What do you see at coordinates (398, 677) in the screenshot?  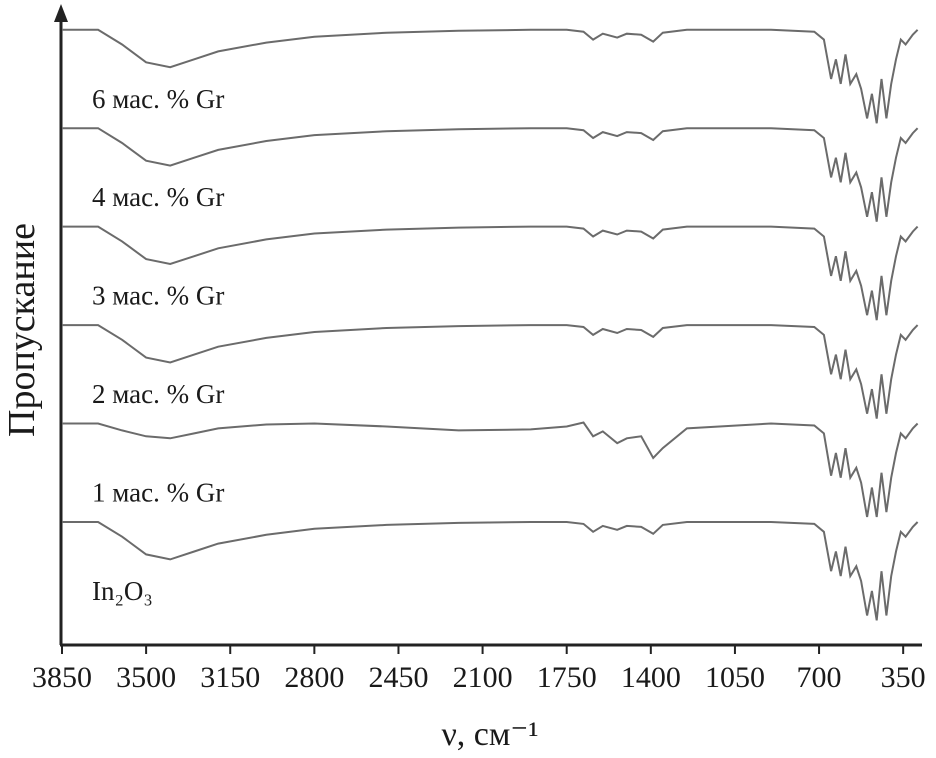 I see `x-tick-label: 2450` at bounding box center [398, 677].